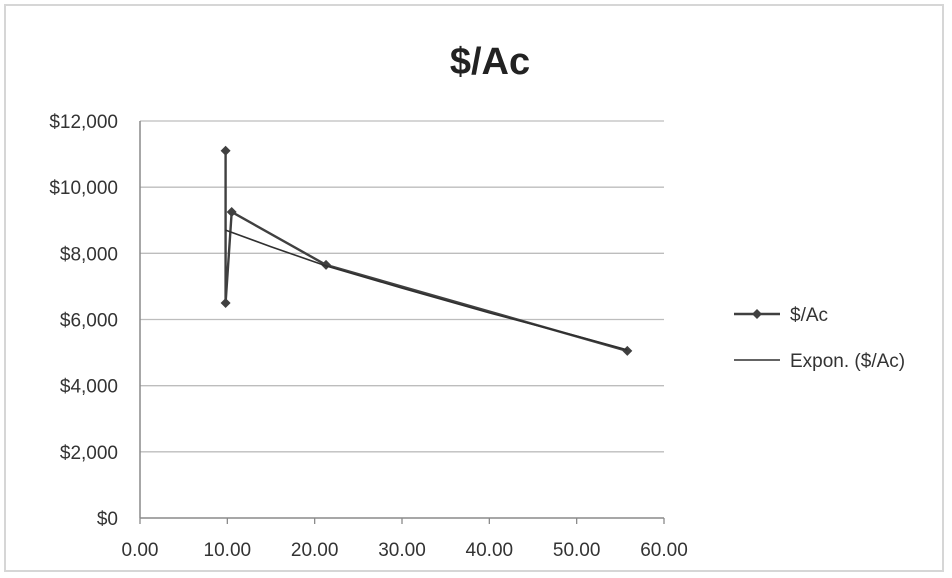 This screenshot has height=578, width=952. I want to click on y-tick-label: $8,000, so click(89, 254).